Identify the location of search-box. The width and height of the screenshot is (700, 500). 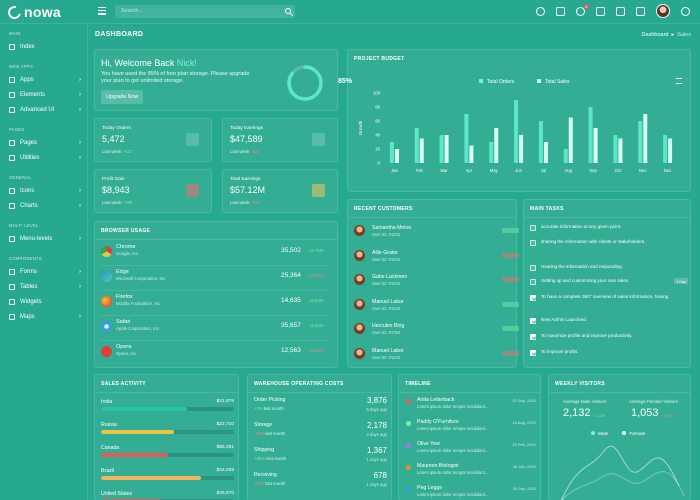
(205, 11).